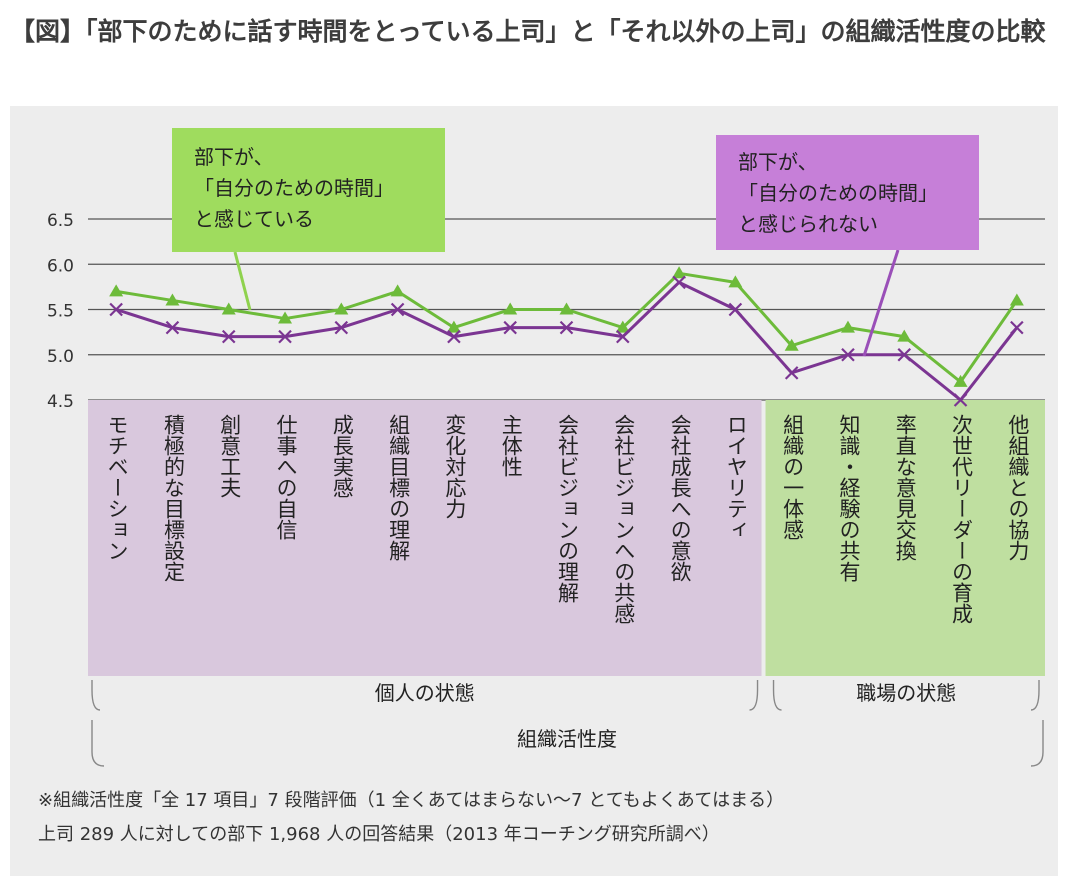 The image size is (1068, 881). Describe the element at coordinates (399, 487) in the screenshot. I see `category-label: 組織目標の理解` at that location.